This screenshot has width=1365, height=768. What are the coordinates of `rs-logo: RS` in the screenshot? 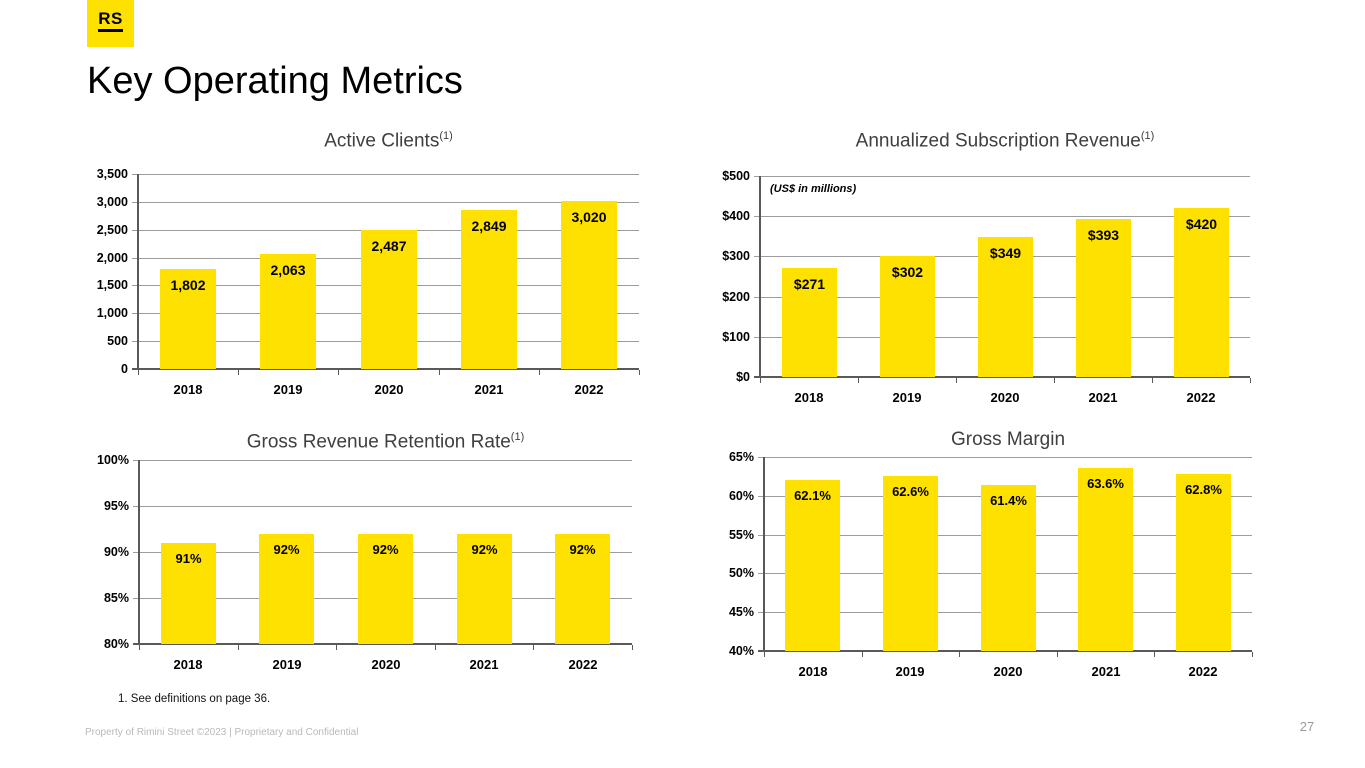 It's located at (110, 23).